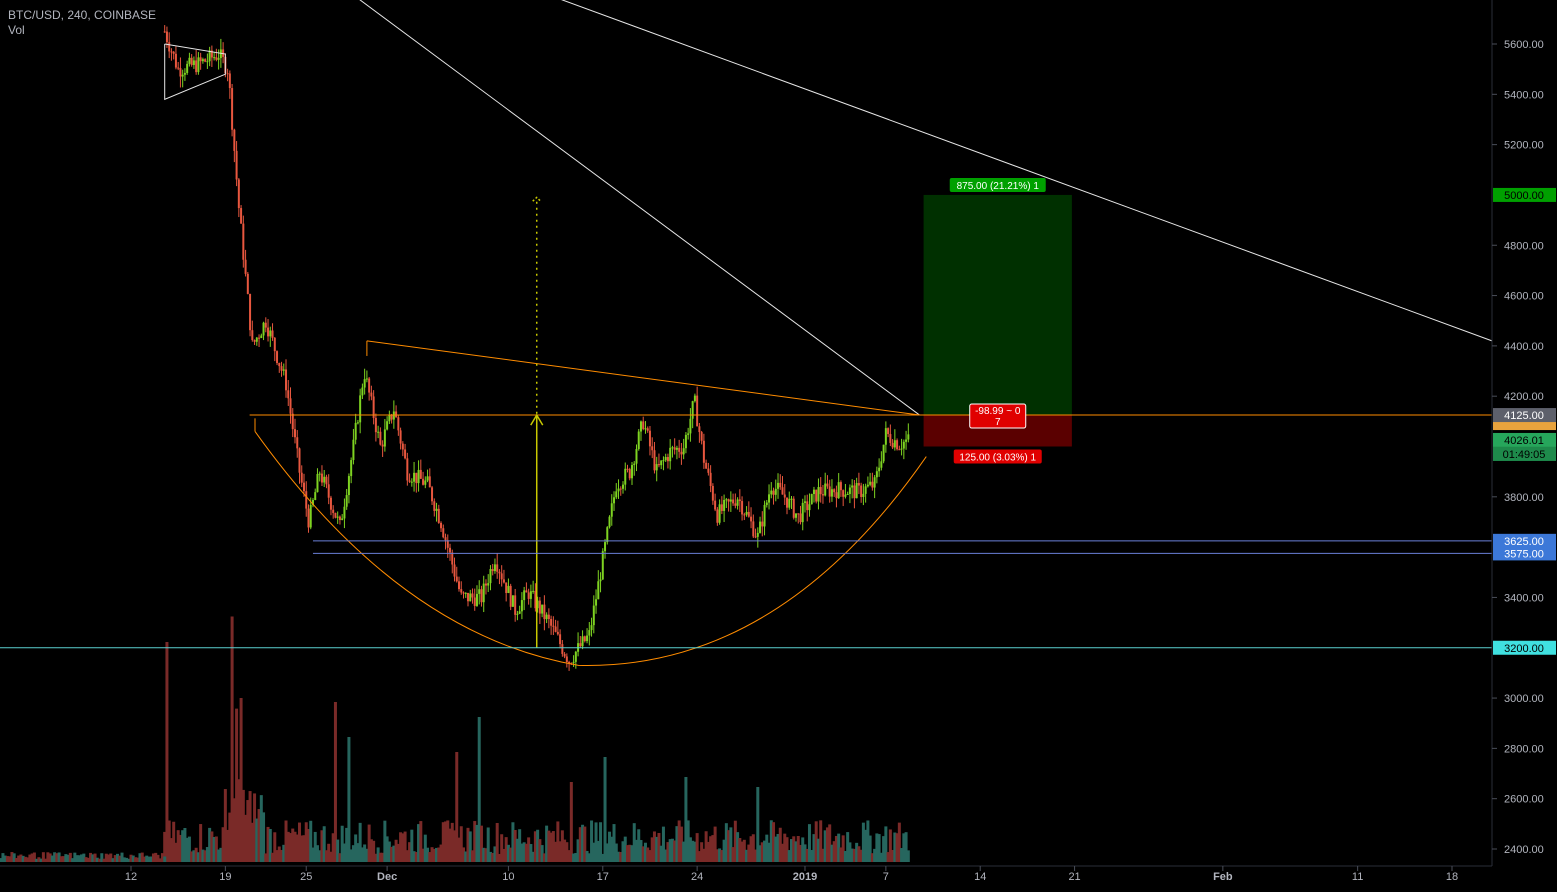  Describe the element at coordinates (16, 30) in the screenshot. I see `volume-legend: Vol` at that location.